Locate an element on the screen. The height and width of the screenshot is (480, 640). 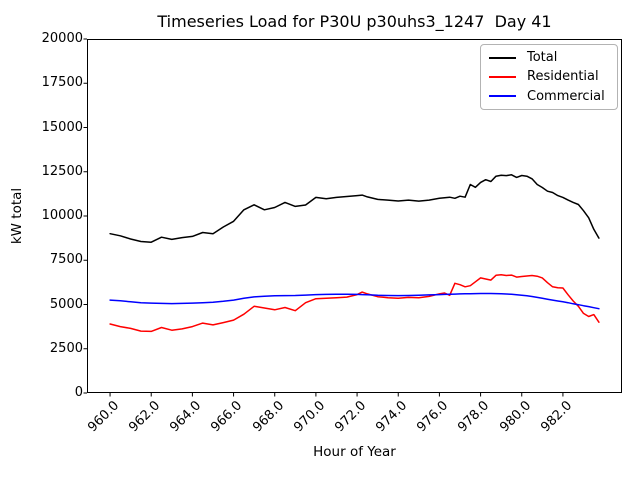
commercial-line is located at coordinates (354, 301).